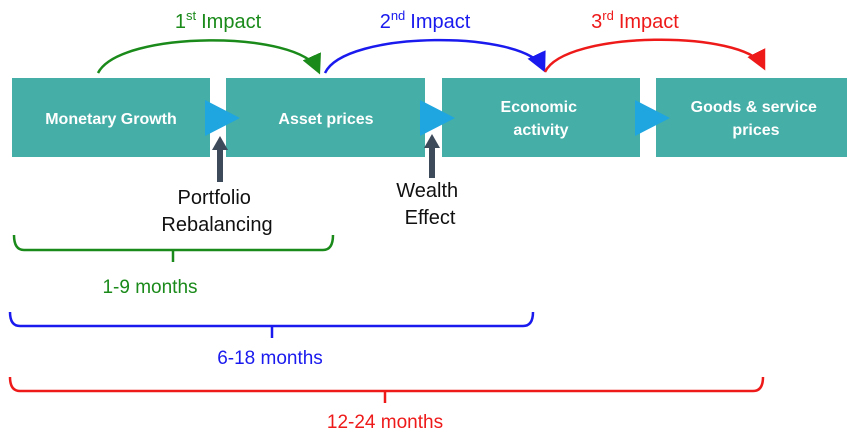 Image resolution: width=847 pixels, height=434 pixels. I want to click on stage-line: activity, so click(540, 130).